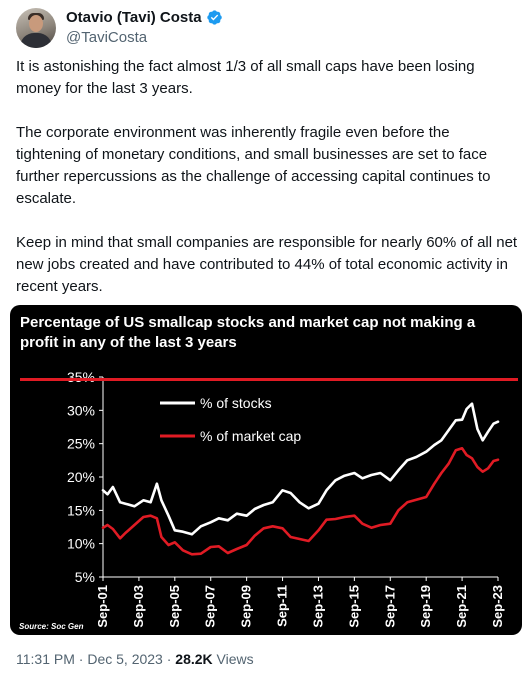 The height and width of the screenshot is (675, 532). What do you see at coordinates (85, 577) in the screenshot?
I see `y-tick-label: 5%` at bounding box center [85, 577].